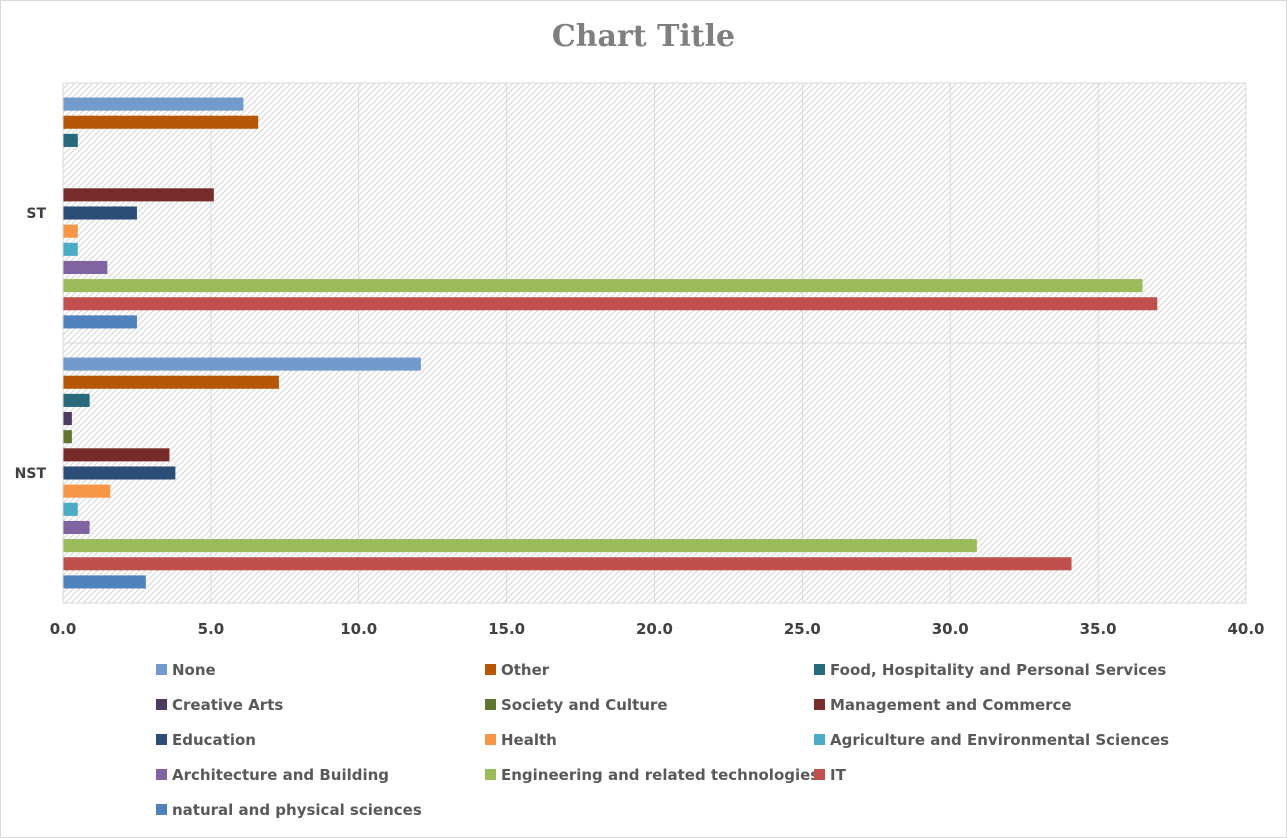 Image resolution: width=1287 pixels, height=838 pixels. Describe the element at coordinates (67, 419) in the screenshot. I see `bar-creative-arts-nst` at that location.